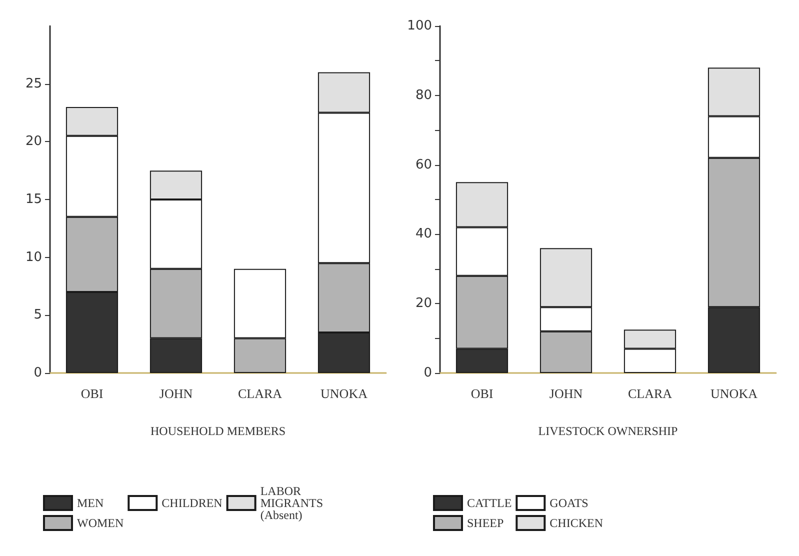 This screenshot has height=556, width=799. What do you see at coordinates (33, 257) in the screenshot?
I see `y-tick-label: 10` at bounding box center [33, 257].